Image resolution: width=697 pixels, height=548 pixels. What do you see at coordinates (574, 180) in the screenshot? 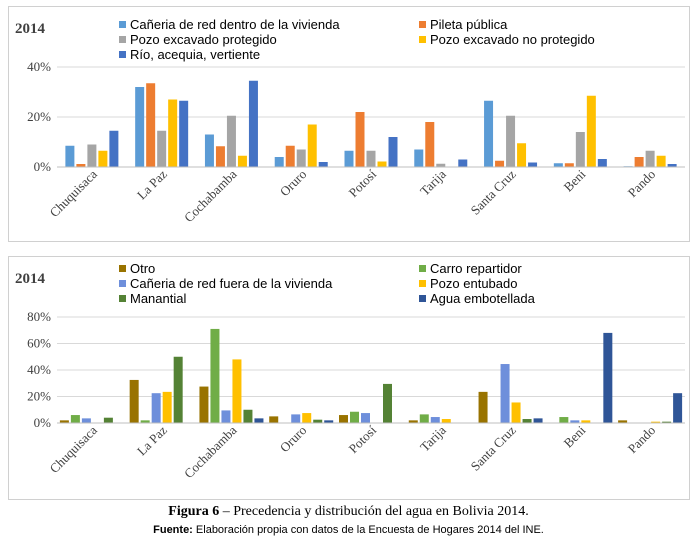
I see `top-category-label: Beni` at bounding box center [574, 180].